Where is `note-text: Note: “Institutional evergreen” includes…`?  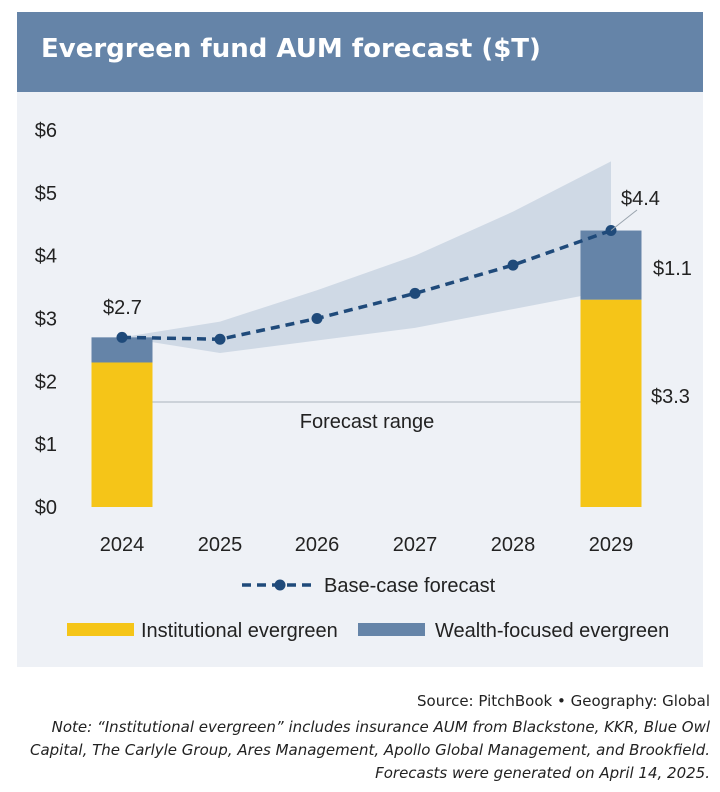
note-text: Note: “Institutional evergreen” includes… is located at coordinates (369, 750).